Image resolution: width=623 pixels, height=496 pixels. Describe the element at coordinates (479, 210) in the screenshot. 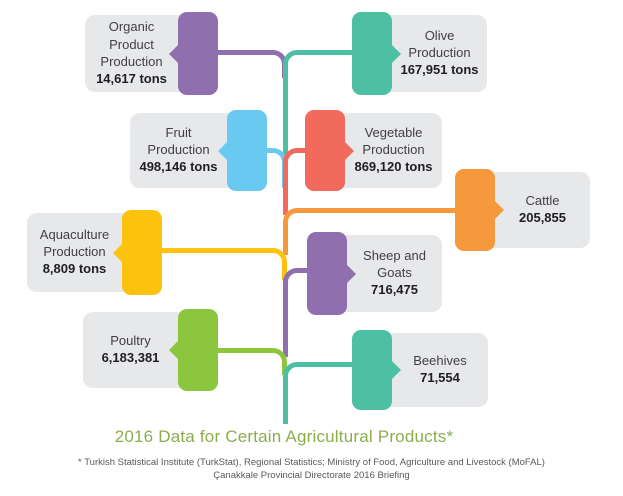

I see `cattle-color-tab` at that location.